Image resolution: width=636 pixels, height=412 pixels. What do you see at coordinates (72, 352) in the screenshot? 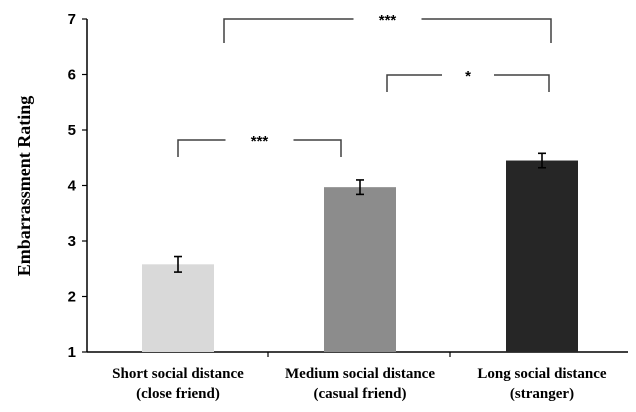
I see `y-tick-label: 1` at bounding box center [72, 352].